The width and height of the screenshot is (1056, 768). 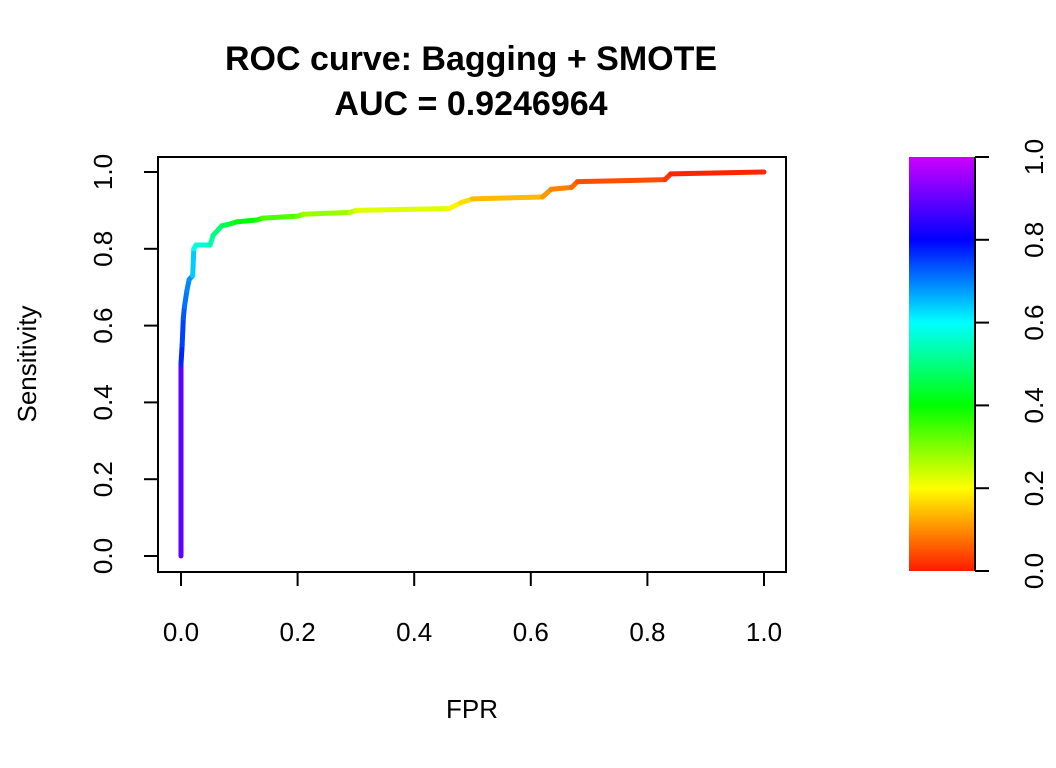 What do you see at coordinates (181, 632) in the screenshot?
I see `x-tick-label: 0.0` at bounding box center [181, 632].